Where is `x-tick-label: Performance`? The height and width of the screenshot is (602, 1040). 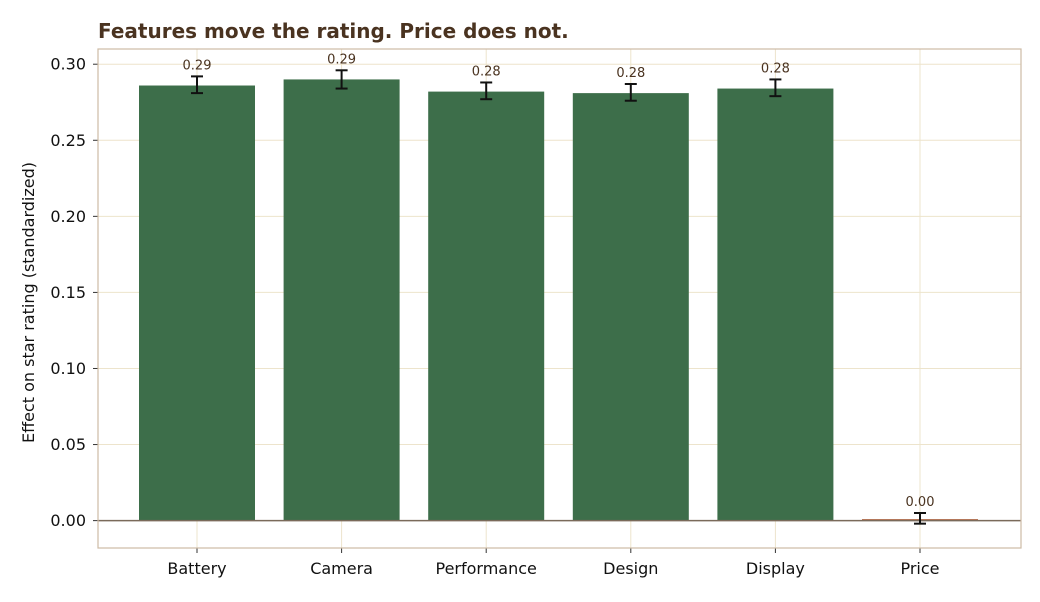 x-tick-label: Performance is located at coordinates (486, 568).